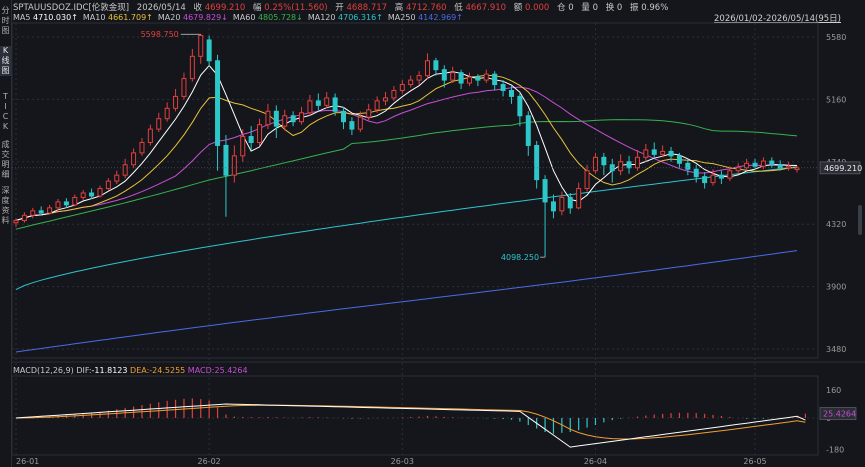 Image resolution: width=865 pixels, height=467 pixels. What do you see at coordinates (777, 19) in the screenshot?
I see `date-range-link: 2026/01/02-2026/05/14(95日)` at bounding box center [777, 19].